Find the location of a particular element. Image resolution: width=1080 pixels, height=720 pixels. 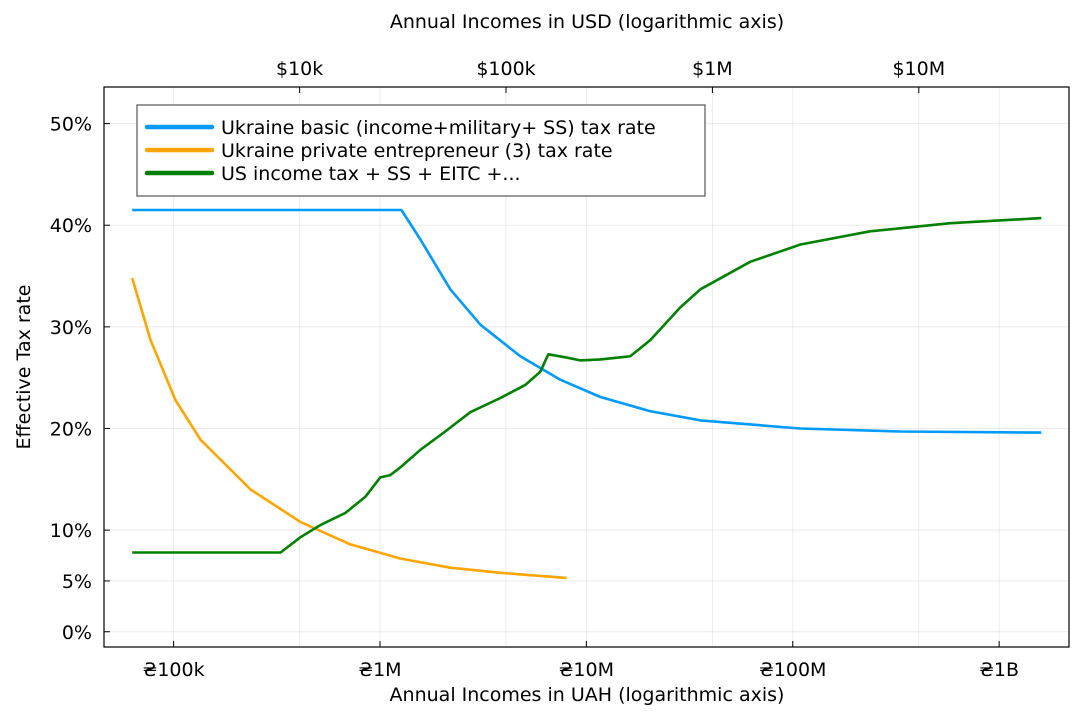

y-tick-label: 20% is located at coordinates (71, 429).